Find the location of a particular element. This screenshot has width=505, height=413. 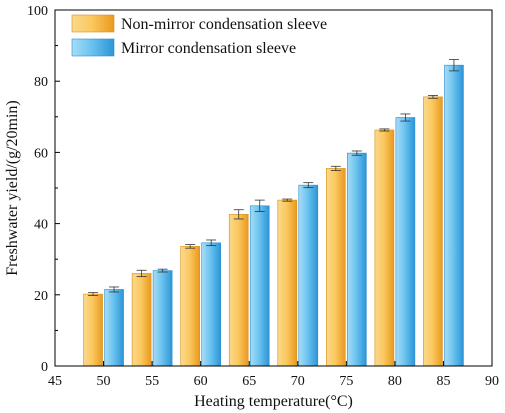

y-tick-label-100: 100 is located at coordinates (37, 11).